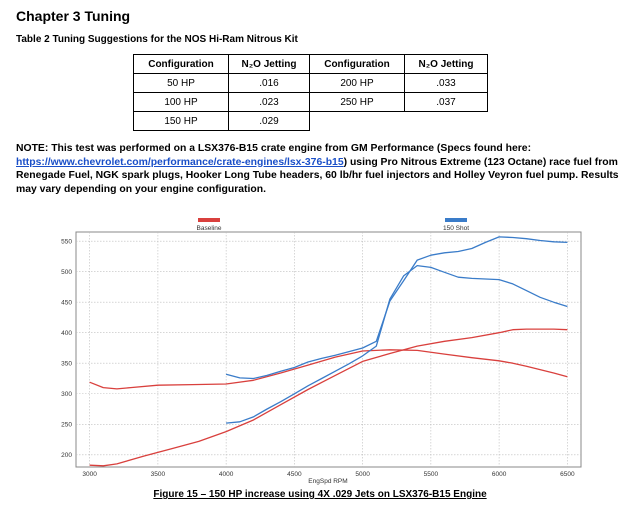  What do you see at coordinates (294, 474) in the screenshot?
I see `x-tick-label: 4500` at bounding box center [294, 474].